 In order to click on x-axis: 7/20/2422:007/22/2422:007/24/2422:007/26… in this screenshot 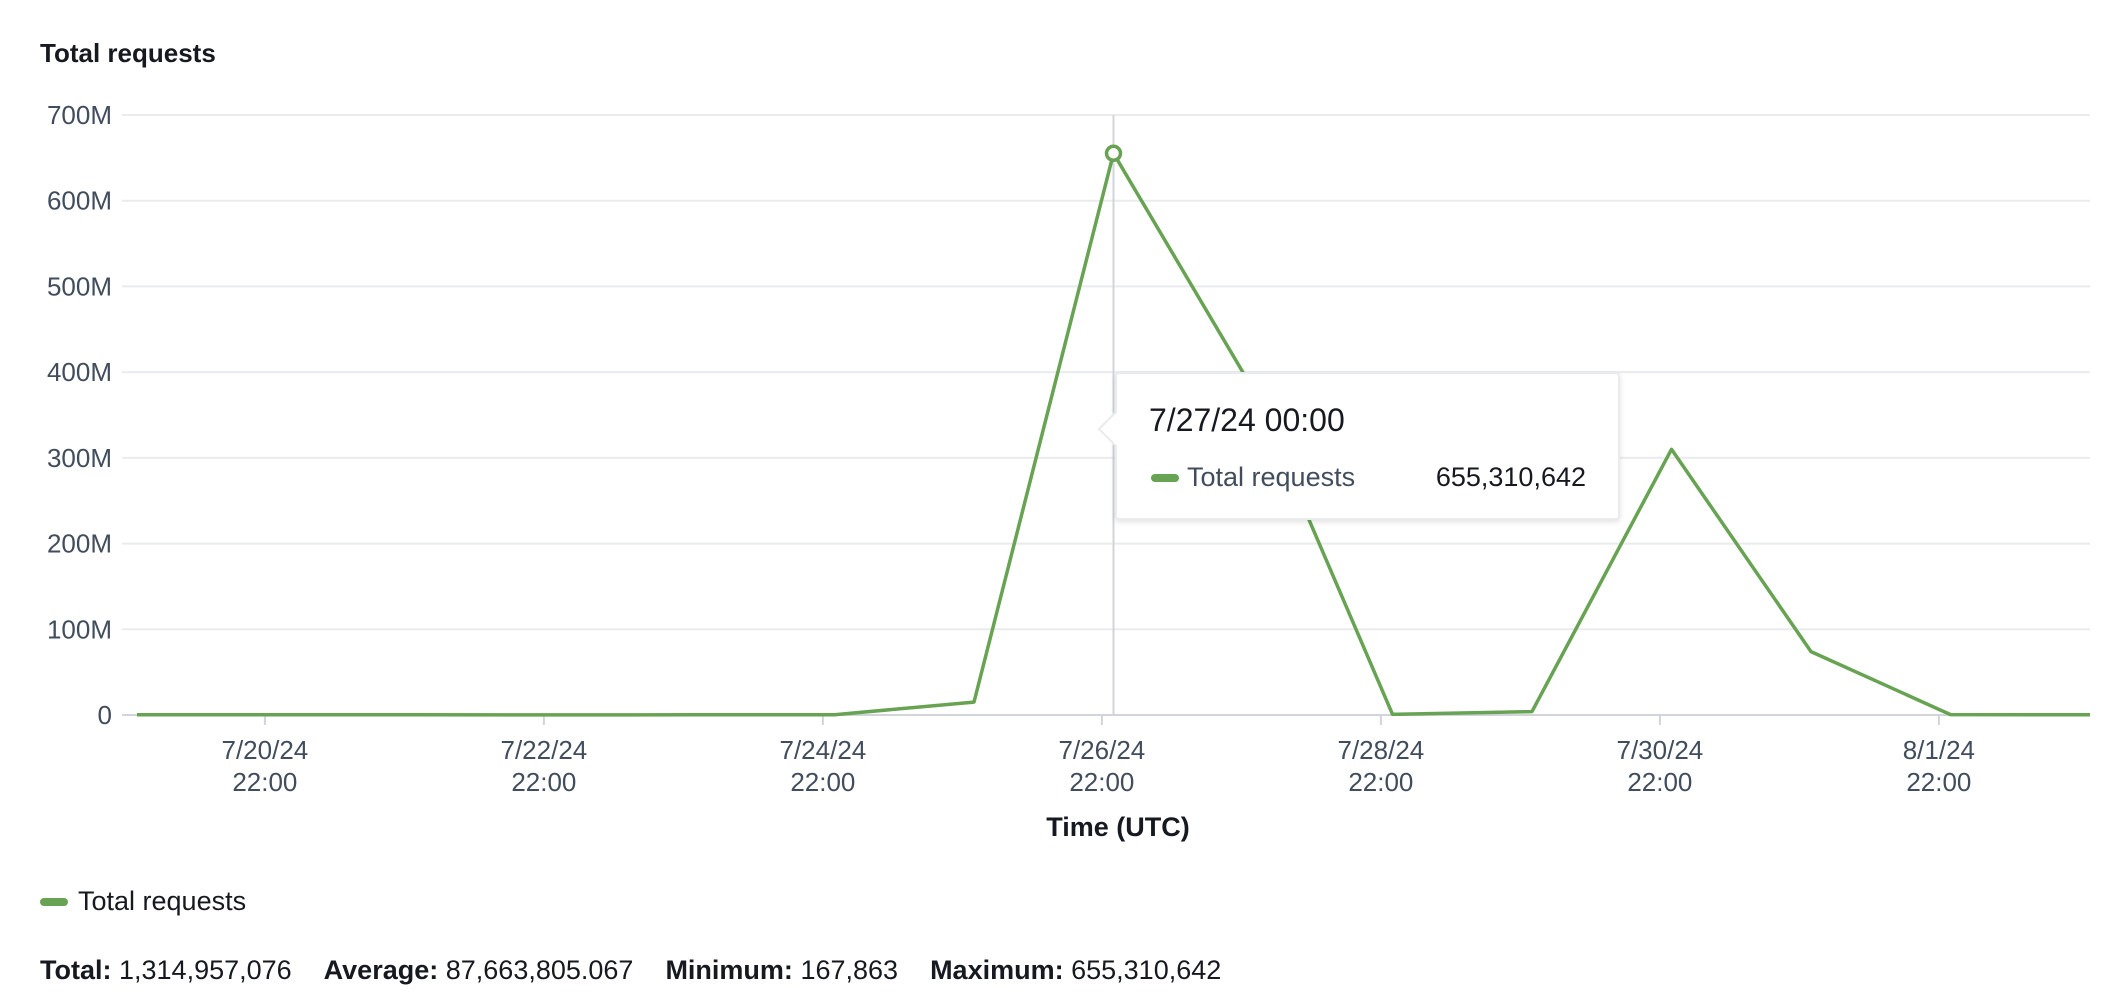, I will do `click(1098, 756)`.